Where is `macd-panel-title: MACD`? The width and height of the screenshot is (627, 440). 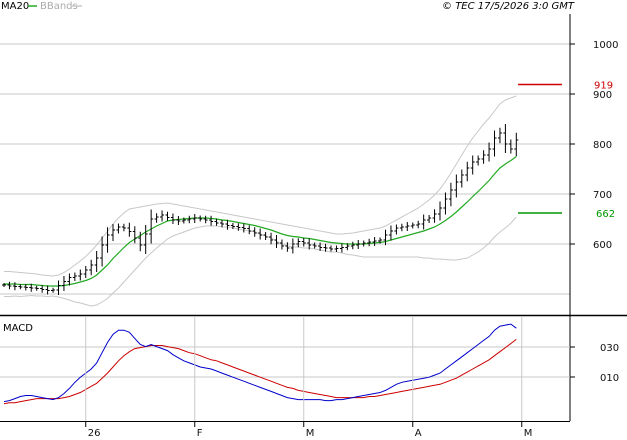
macd-panel-title: MACD is located at coordinates (18, 328).